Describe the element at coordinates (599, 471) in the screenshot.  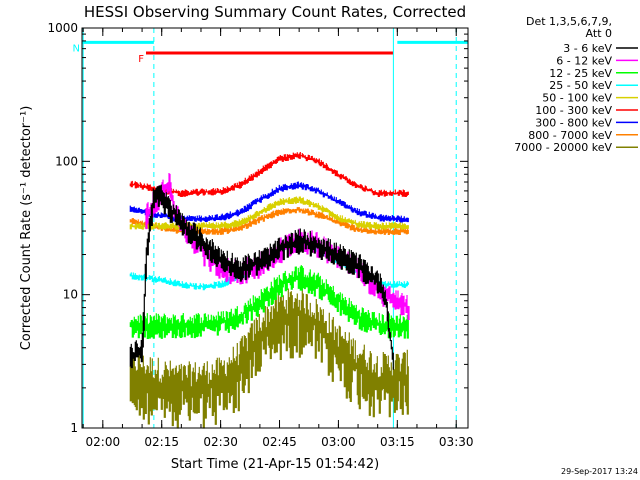
I see `date-stamp: 29-Sep-2017 13:24` at that location.